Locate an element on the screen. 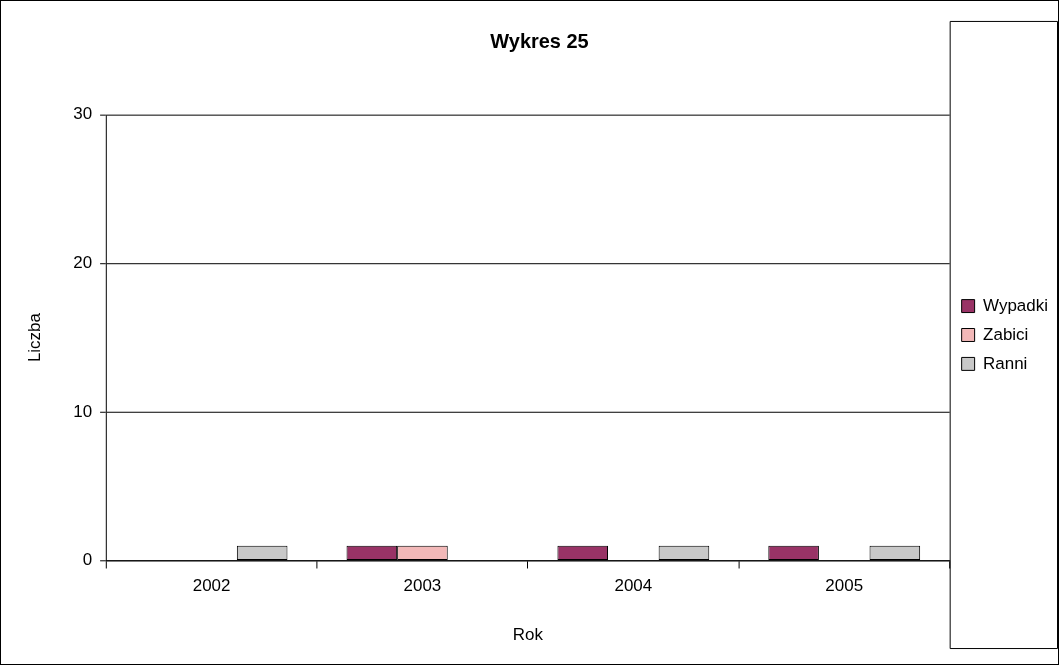 The width and height of the screenshot is (1061, 667). y-tick-label: 0 is located at coordinates (87, 560).